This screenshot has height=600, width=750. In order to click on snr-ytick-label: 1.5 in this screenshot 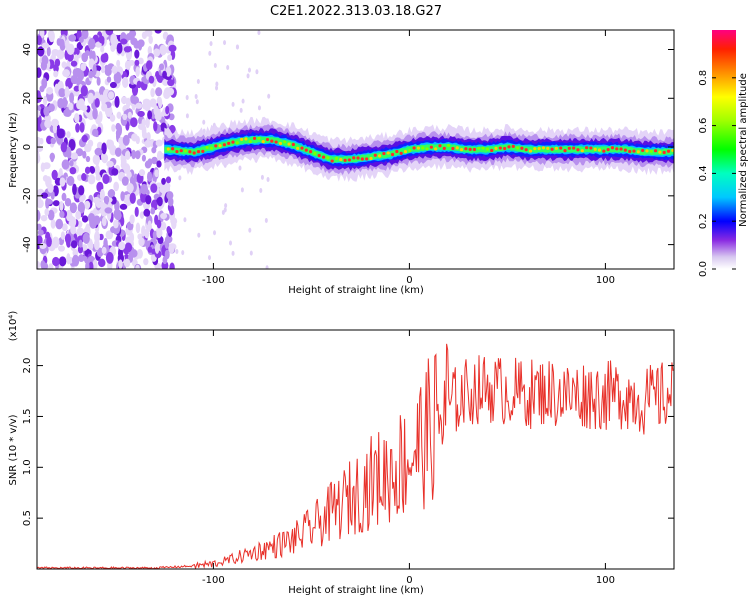, I will do `click(27, 416)`.